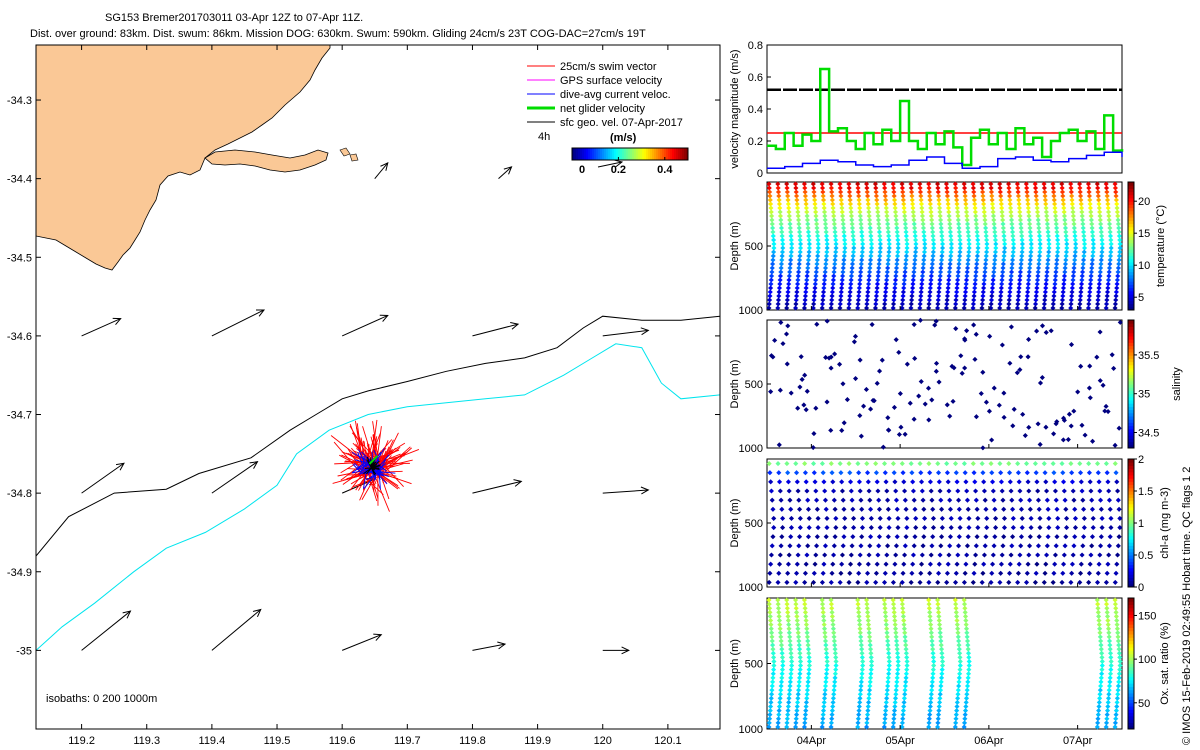 The height and width of the screenshot is (750, 1200). Describe the element at coordinates (751, 449) in the screenshot. I see `salinity-y-tick-label: 1000` at that location.